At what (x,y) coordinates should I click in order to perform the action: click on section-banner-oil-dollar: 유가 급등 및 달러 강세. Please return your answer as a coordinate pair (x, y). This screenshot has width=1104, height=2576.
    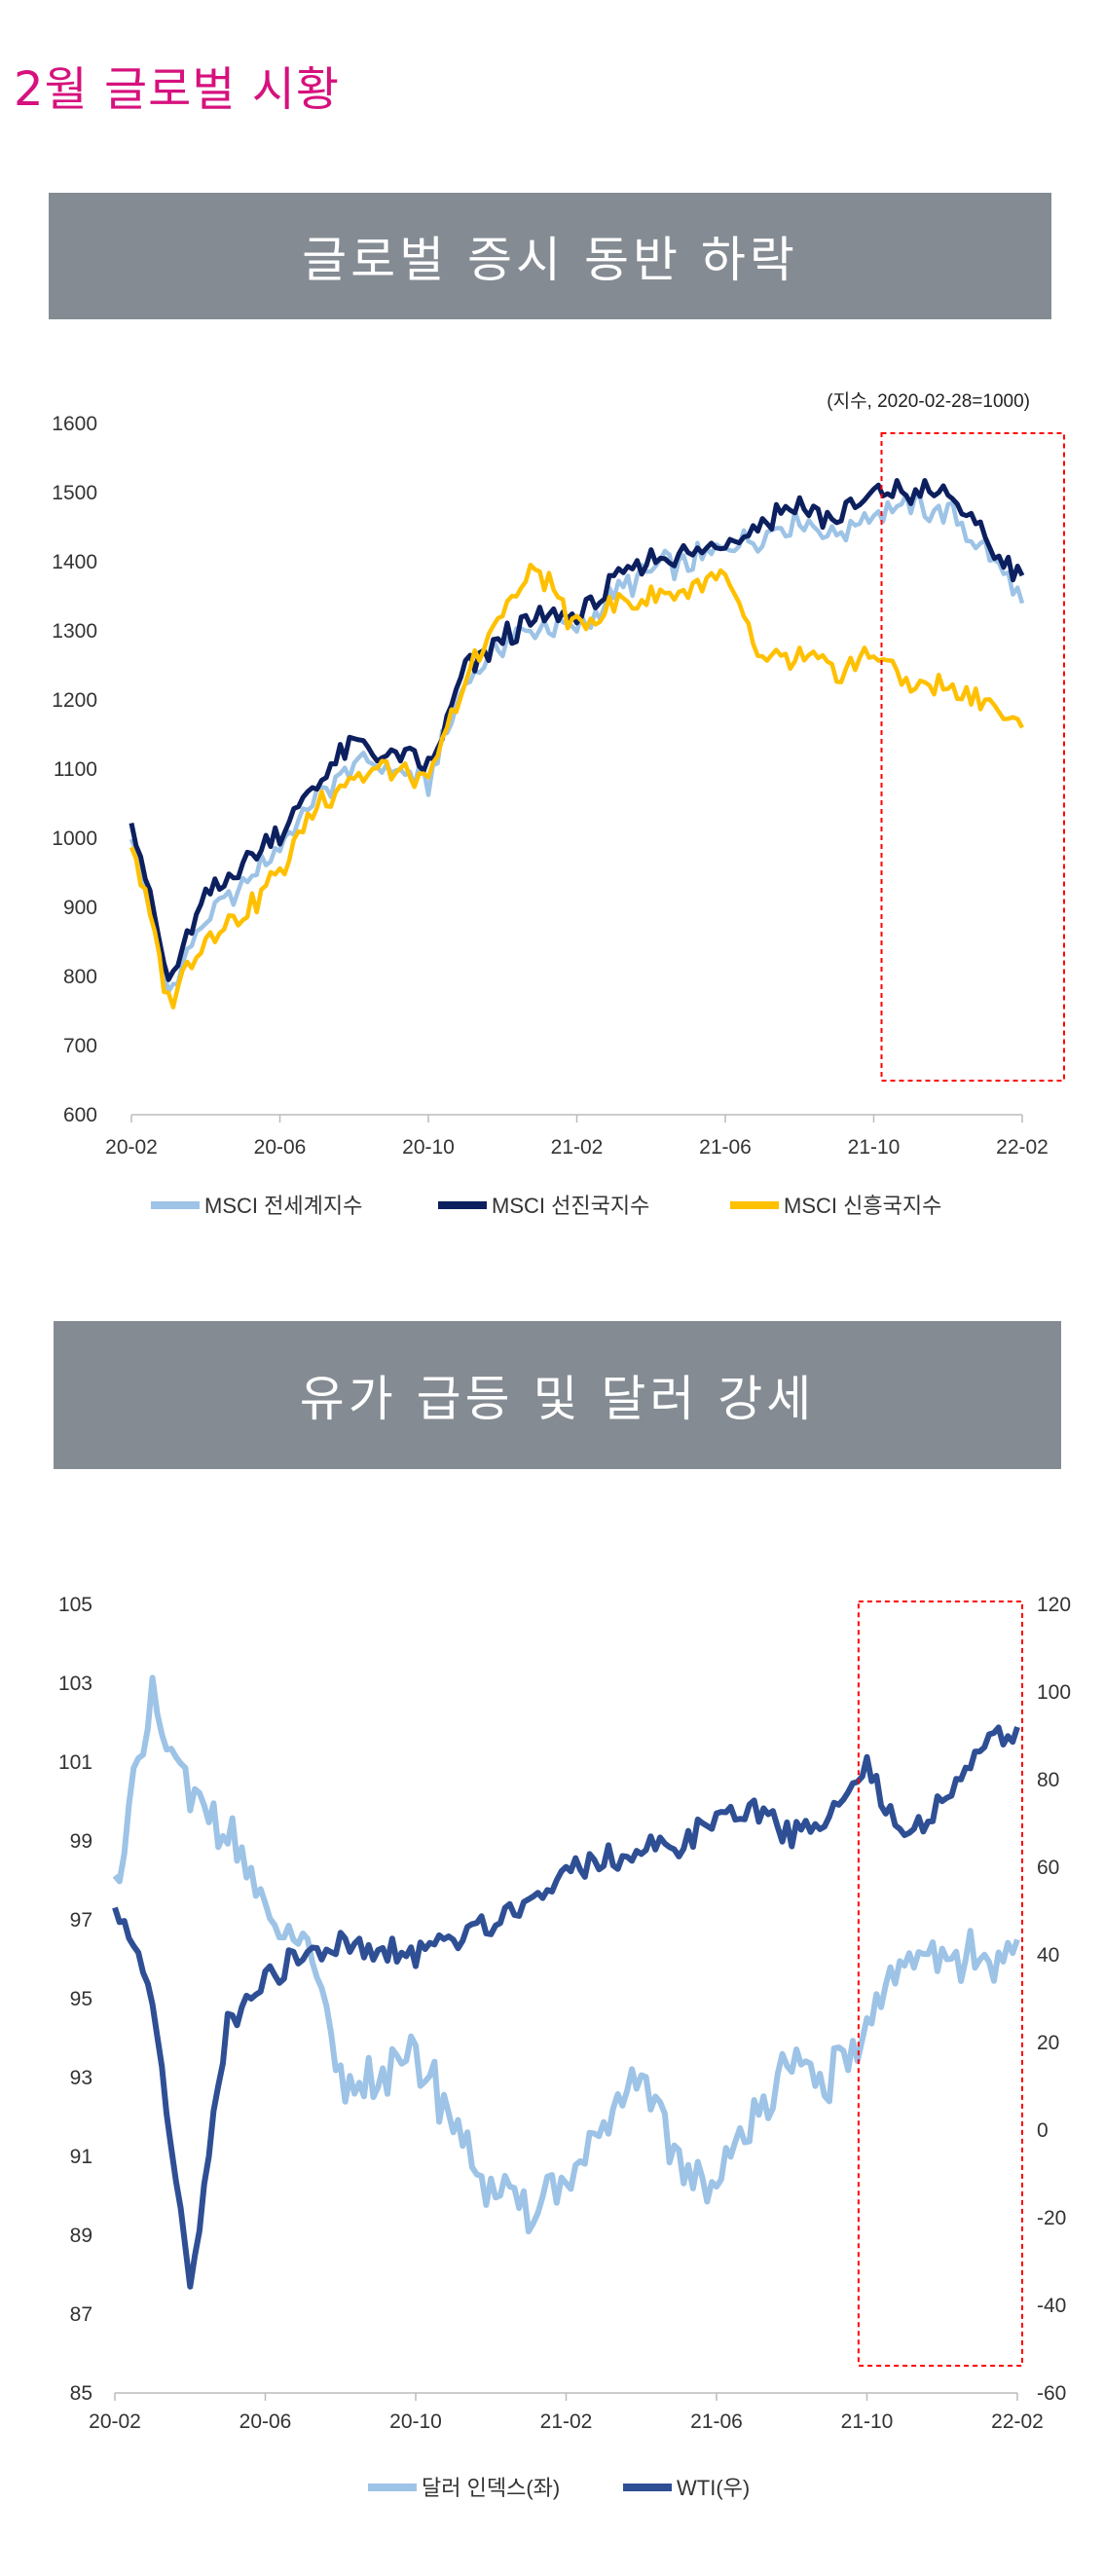
    Looking at the image, I should click on (557, 1395).